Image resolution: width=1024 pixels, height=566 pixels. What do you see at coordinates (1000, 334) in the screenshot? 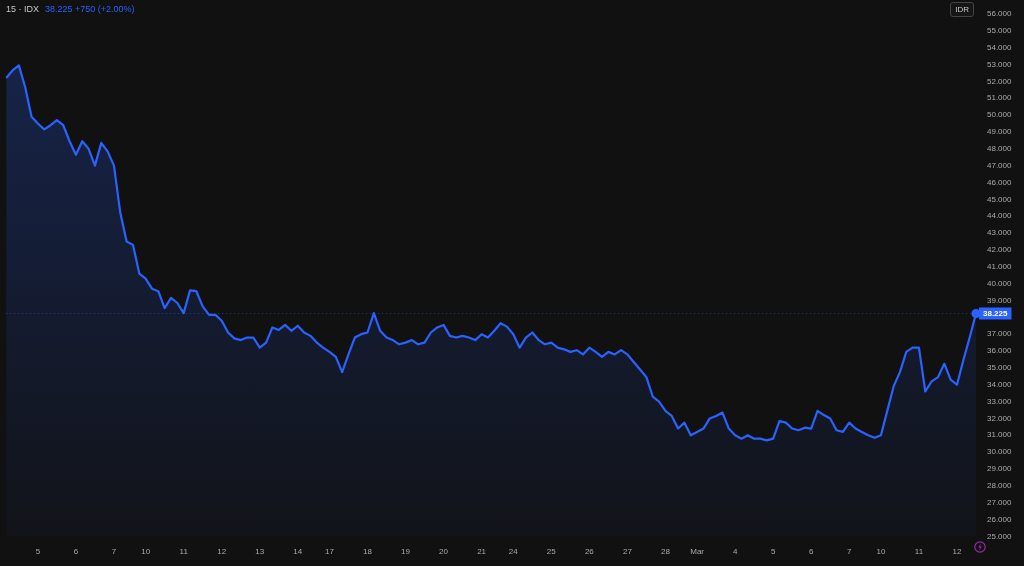
I see `y-tick-label: 37.000` at bounding box center [1000, 334].